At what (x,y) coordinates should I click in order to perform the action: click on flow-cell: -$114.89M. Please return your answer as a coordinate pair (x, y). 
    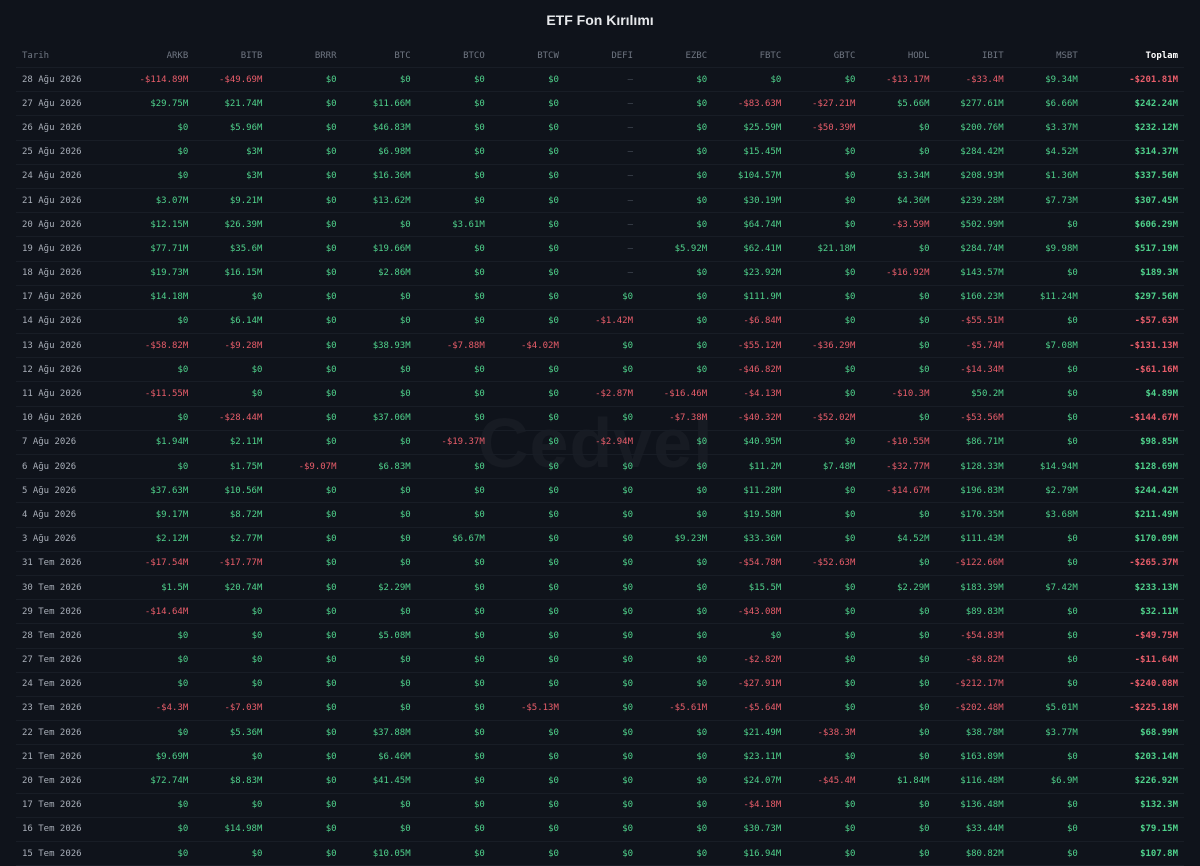
    Looking at the image, I should click on (149, 80).